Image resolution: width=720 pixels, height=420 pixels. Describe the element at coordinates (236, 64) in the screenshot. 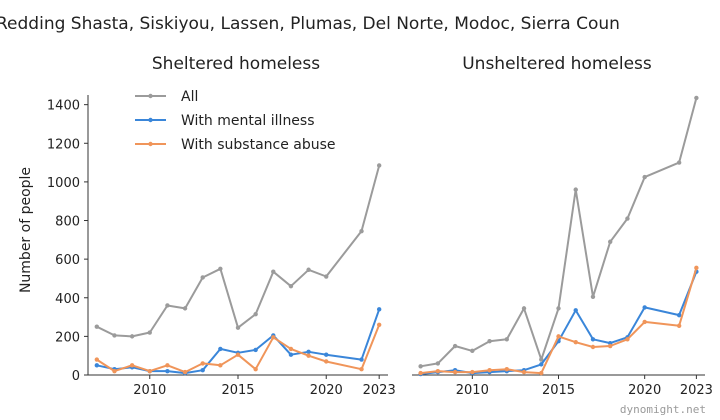

I see `panel-subtitle: Sheltered homeless` at that location.